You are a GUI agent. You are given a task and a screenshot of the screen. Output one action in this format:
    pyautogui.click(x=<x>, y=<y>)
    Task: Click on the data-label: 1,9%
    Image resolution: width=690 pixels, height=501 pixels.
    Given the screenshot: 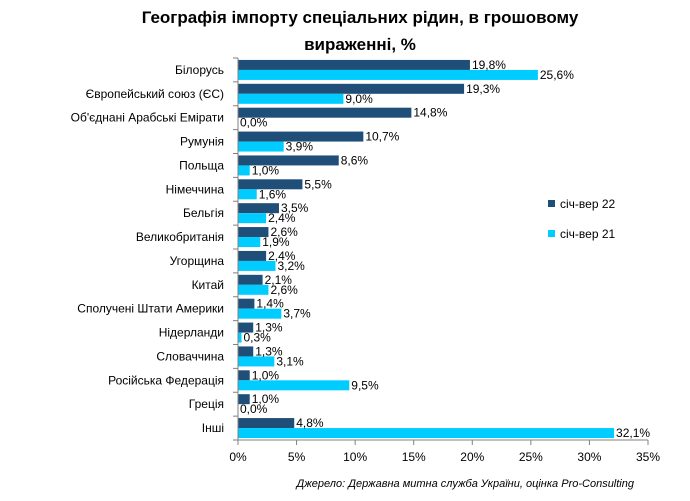 What is the action you would take?
    pyautogui.click(x=276, y=242)
    